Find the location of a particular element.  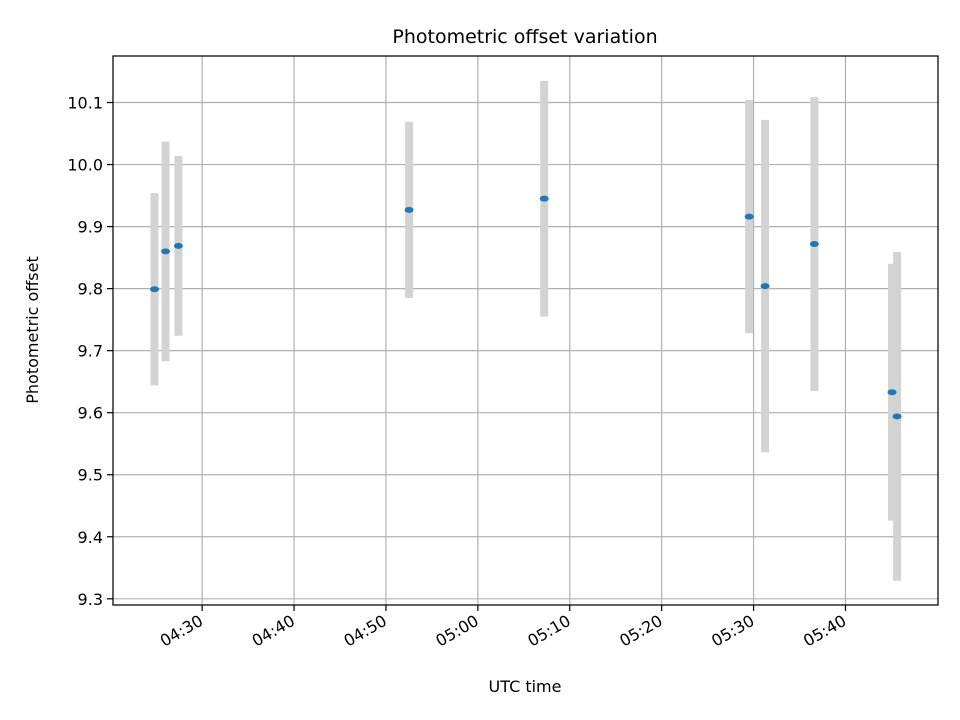

x-tick-label: 05:40 is located at coordinates (824, 631).